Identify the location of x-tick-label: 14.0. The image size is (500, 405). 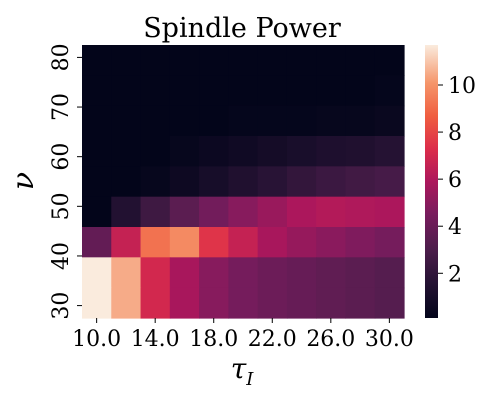
(155, 339).